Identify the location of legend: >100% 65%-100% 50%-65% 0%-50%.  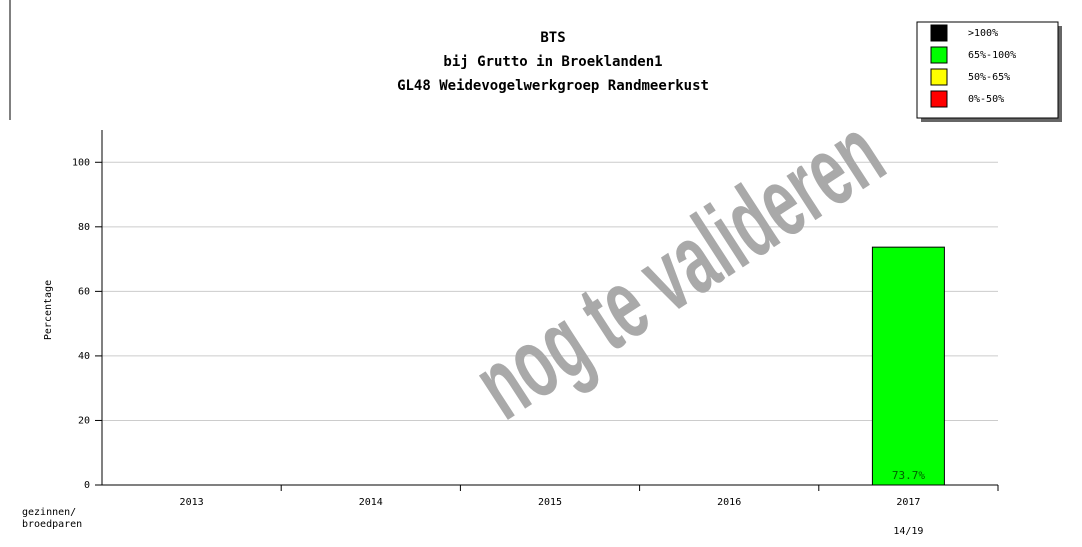
(989, 71).